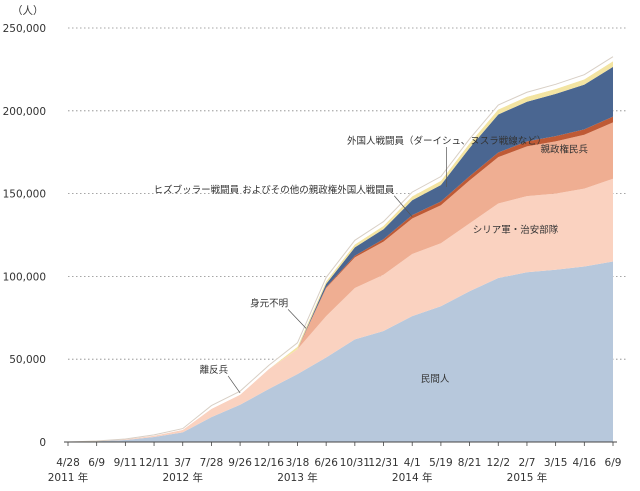 This screenshot has width=640, height=491. I want to click on x-tick-label: 4/1, so click(412, 463).